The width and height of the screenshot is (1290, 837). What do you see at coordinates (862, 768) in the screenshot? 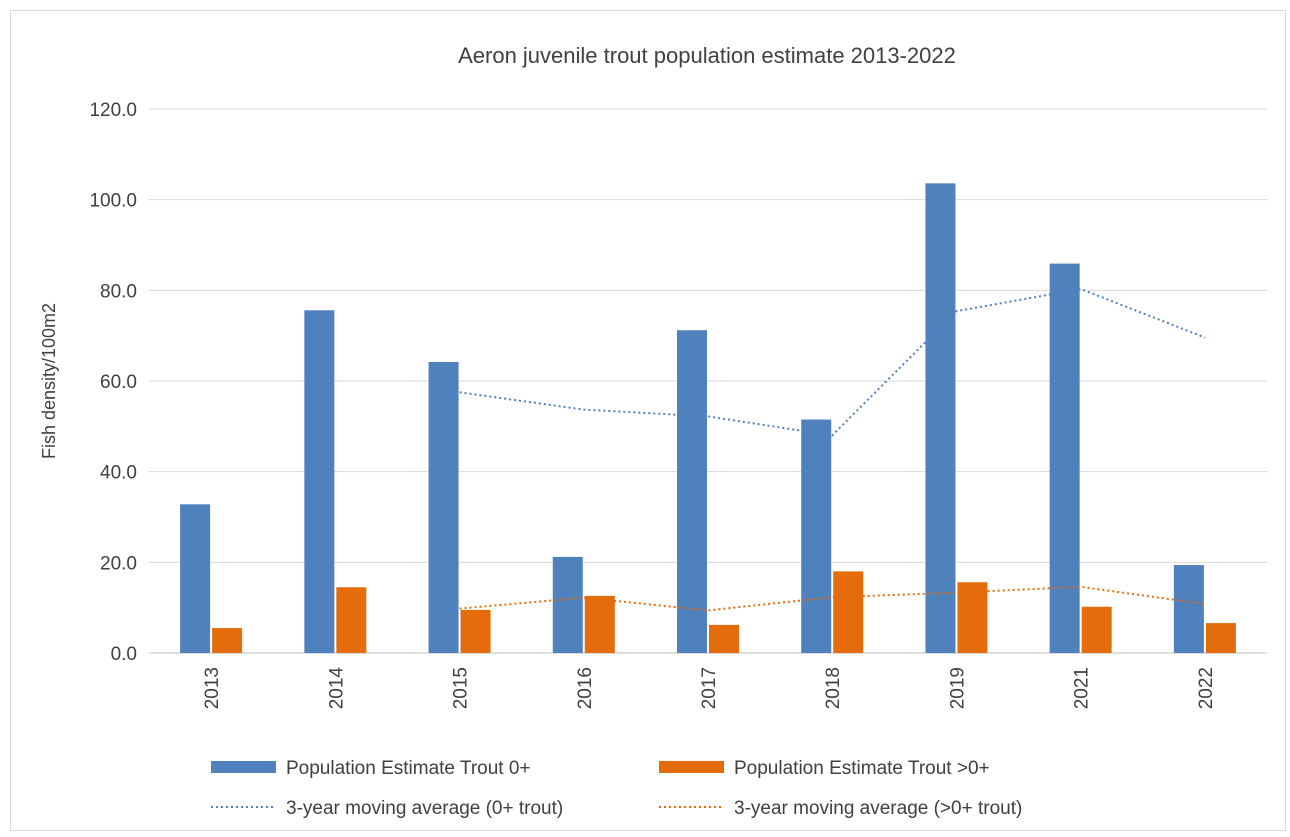
I see `legend-label: Population Estimate Trout >0+` at bounding box center [862, 768].